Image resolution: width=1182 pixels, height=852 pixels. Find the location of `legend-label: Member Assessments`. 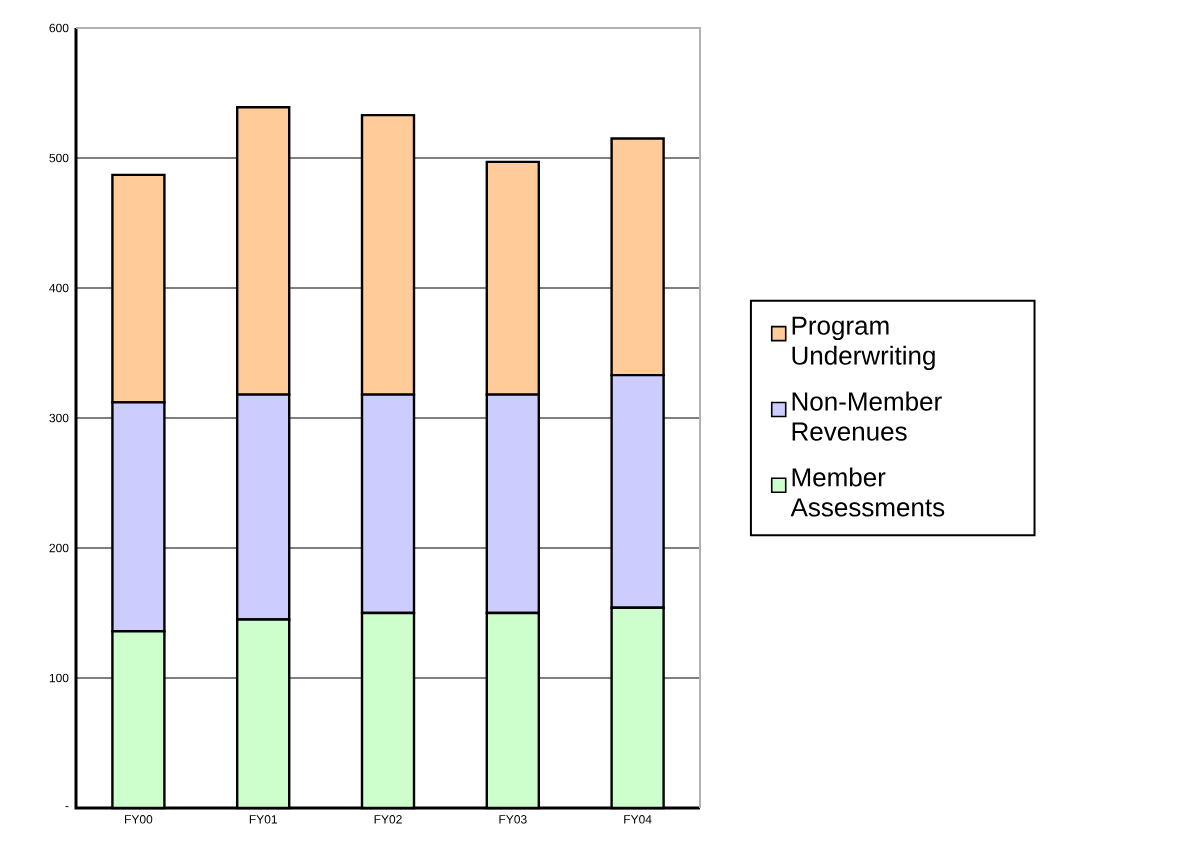

legend-label: Member Assessments is located at coordinates (867, 492).